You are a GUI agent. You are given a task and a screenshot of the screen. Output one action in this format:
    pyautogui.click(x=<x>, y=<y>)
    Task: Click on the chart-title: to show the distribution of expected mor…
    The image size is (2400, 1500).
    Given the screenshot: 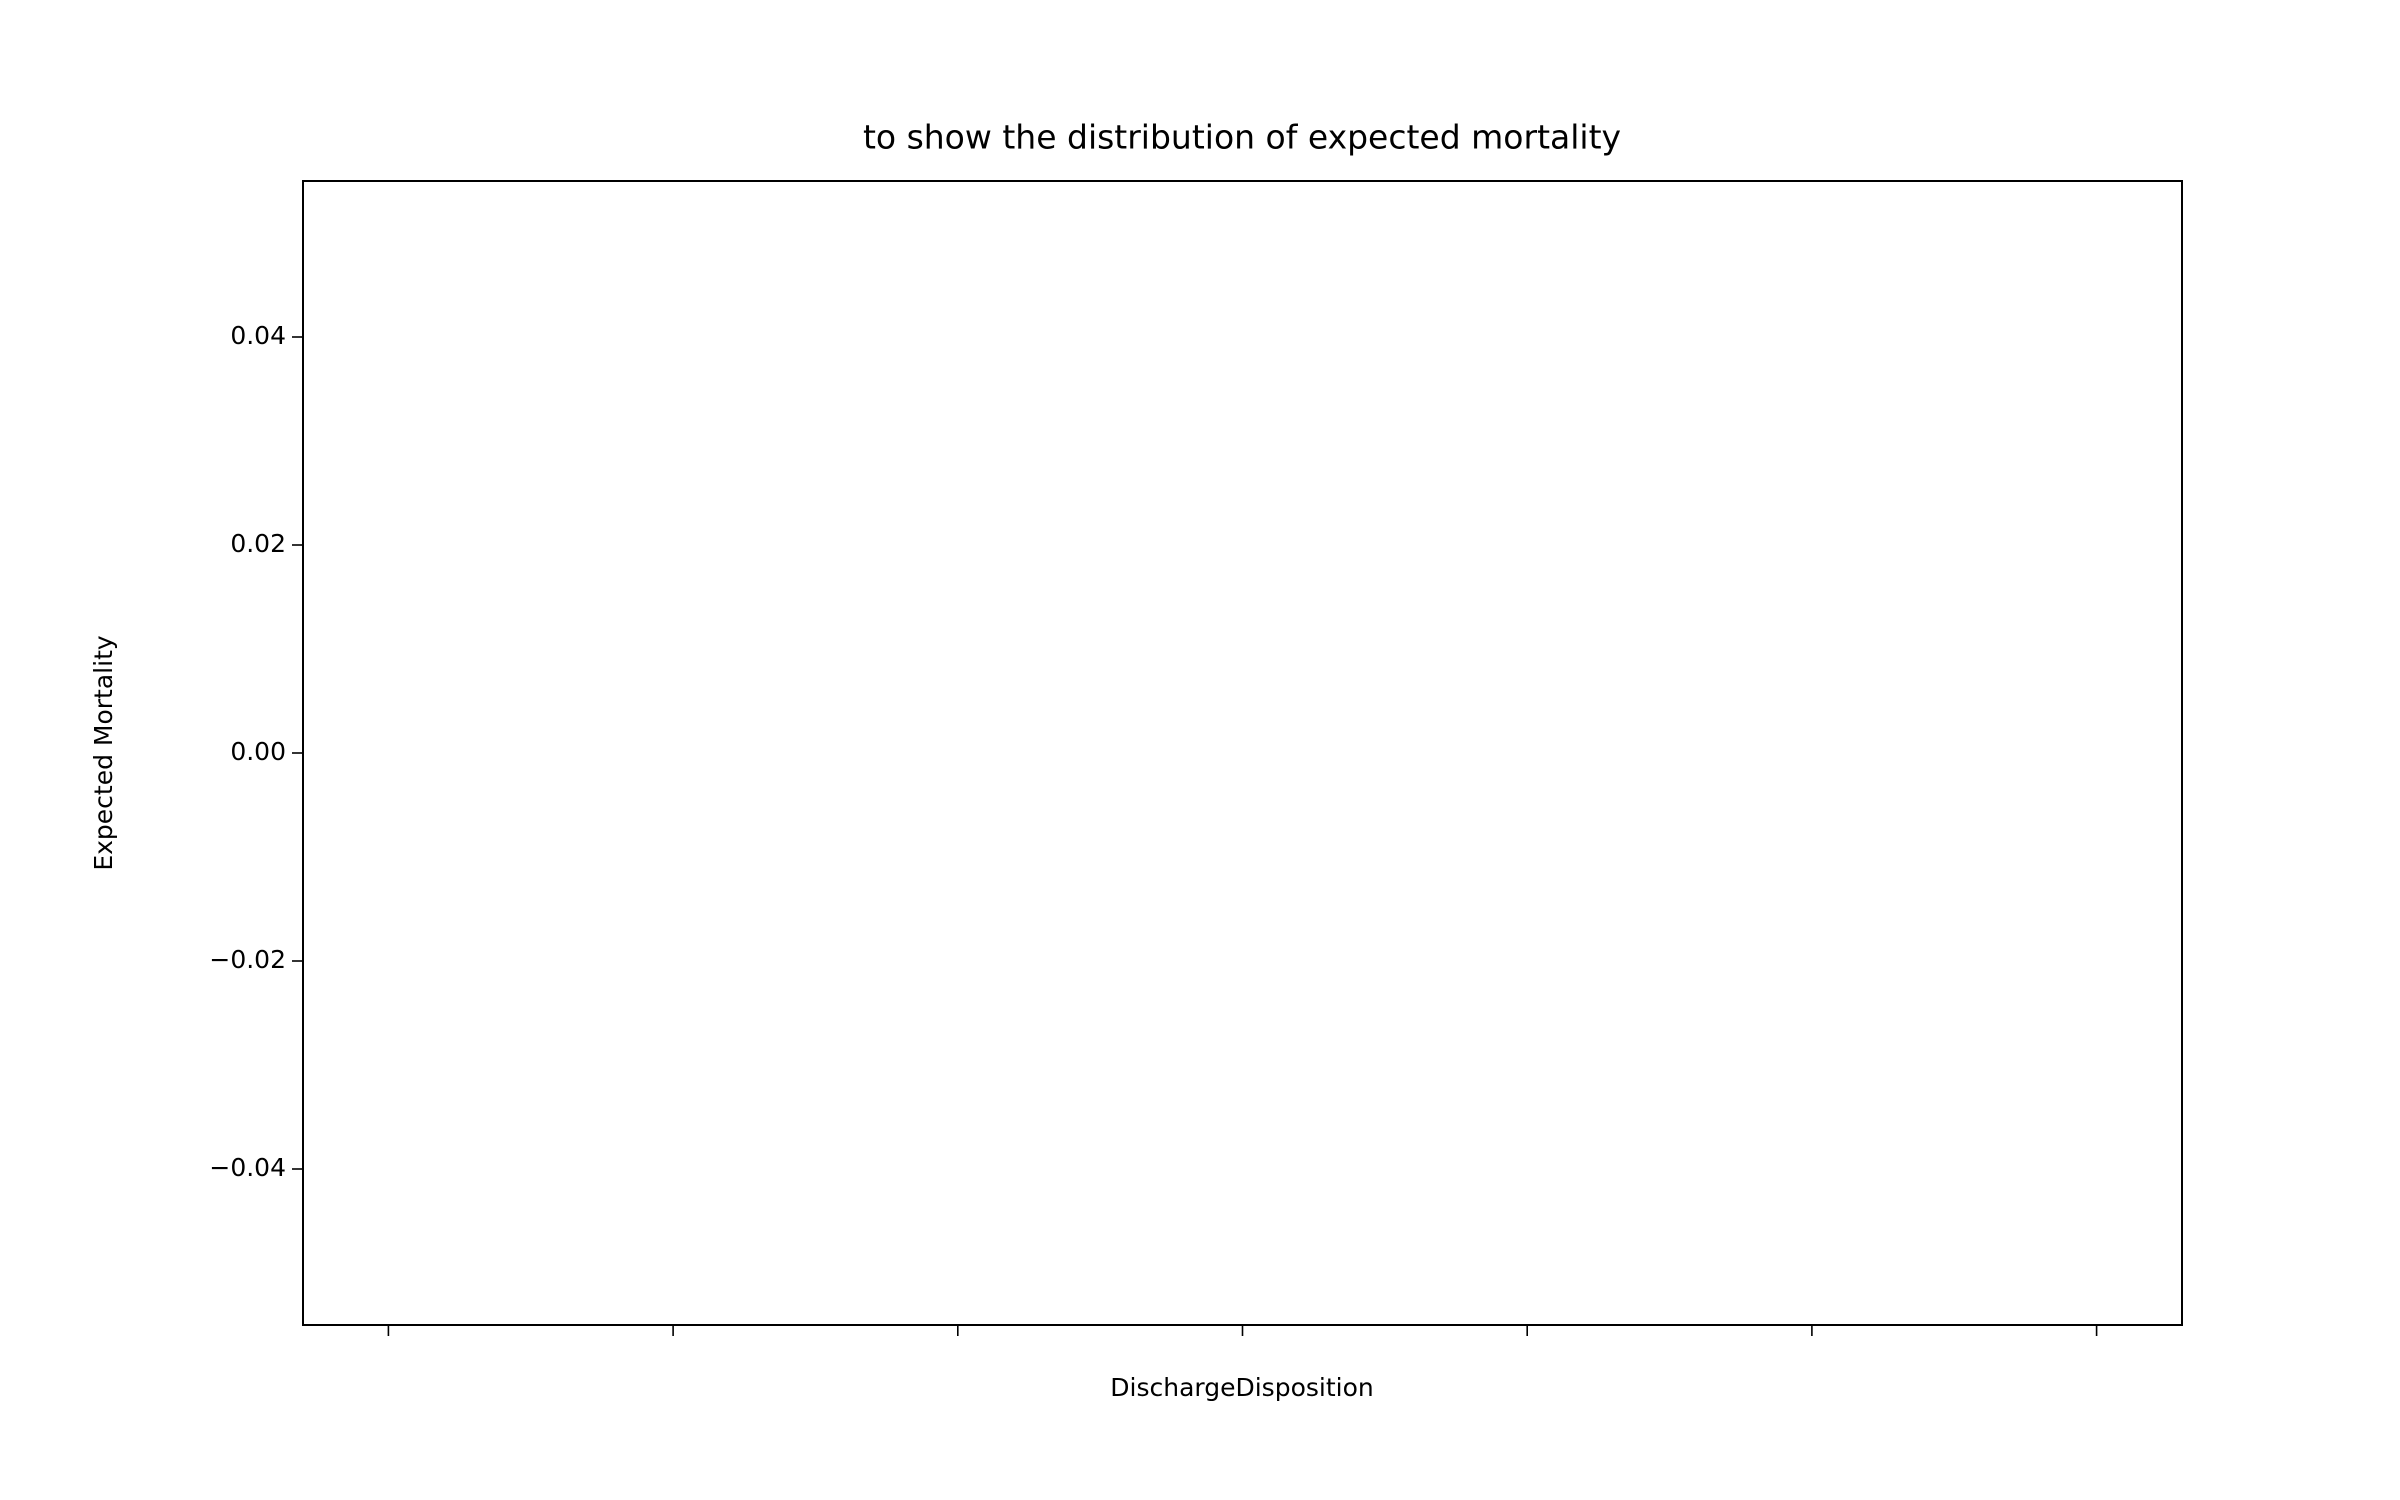 What is the action you would take?
    pyautogui.click(x=1242, y=137)
    